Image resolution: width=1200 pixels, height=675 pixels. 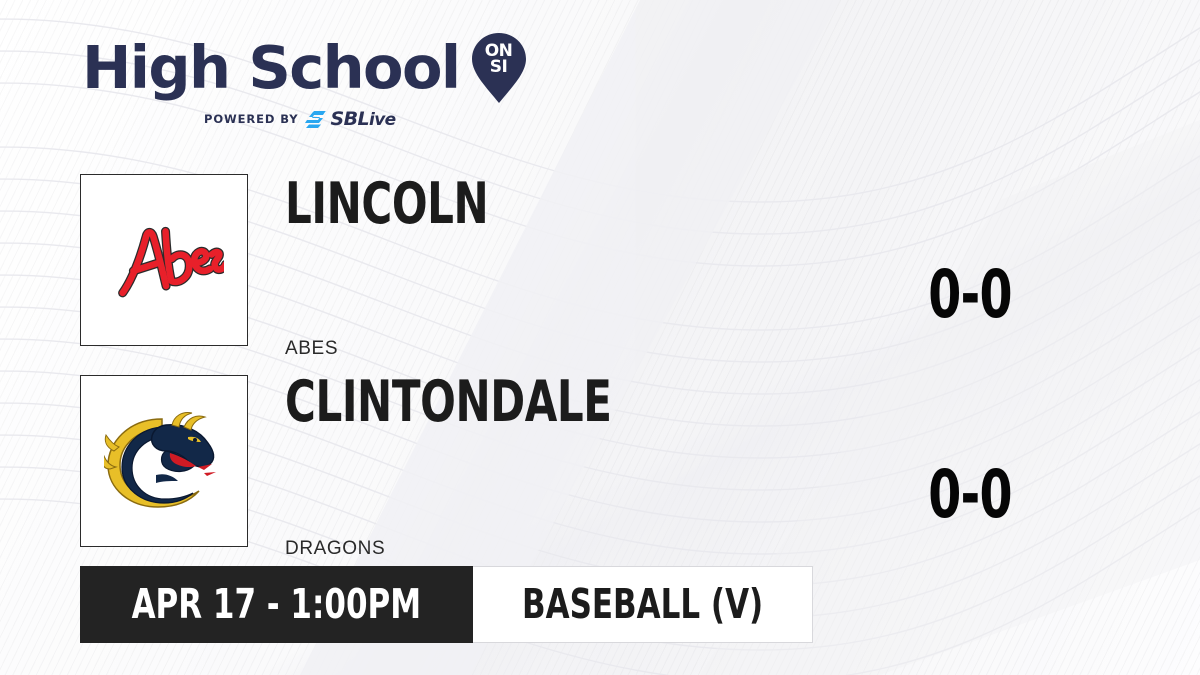 What do you see at coordinates (970, 494) in the screenshot?
I see `team-record-clintondale: 0-0` at bounding box center [970, 494].